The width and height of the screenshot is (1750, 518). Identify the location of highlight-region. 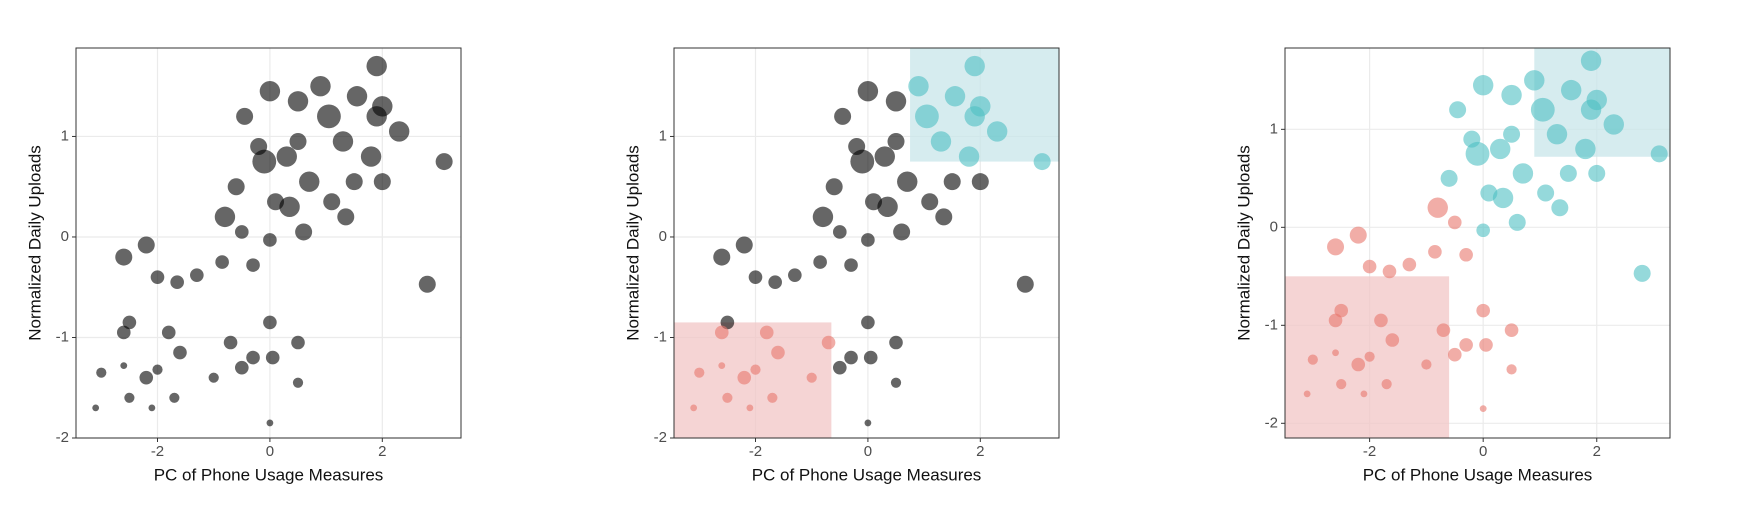
(753, 380).